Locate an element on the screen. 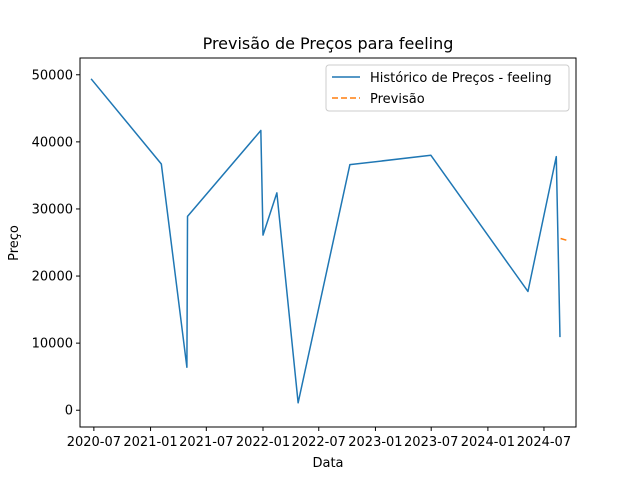 The width and height of the screenshot is (640, 480). y-tick-label: 10000 is located at coordinates (52, 344).